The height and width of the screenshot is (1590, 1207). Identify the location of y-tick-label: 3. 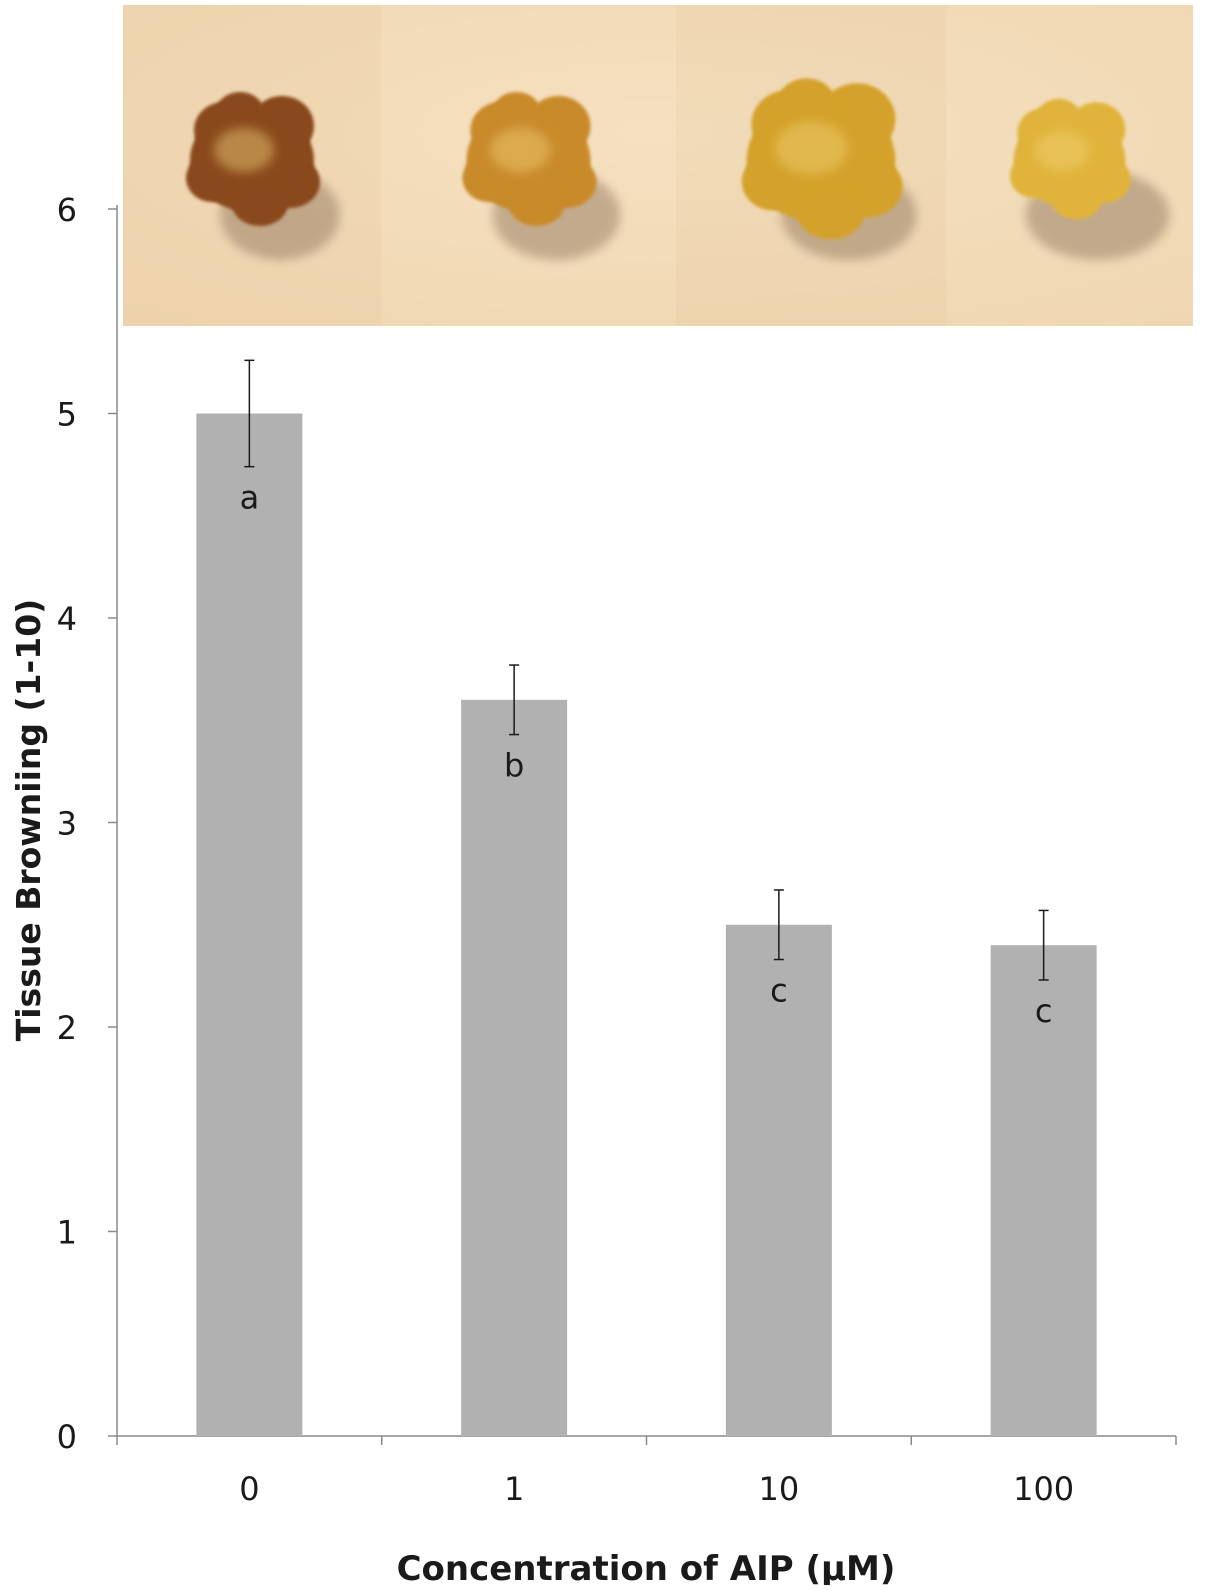
(67, 824).